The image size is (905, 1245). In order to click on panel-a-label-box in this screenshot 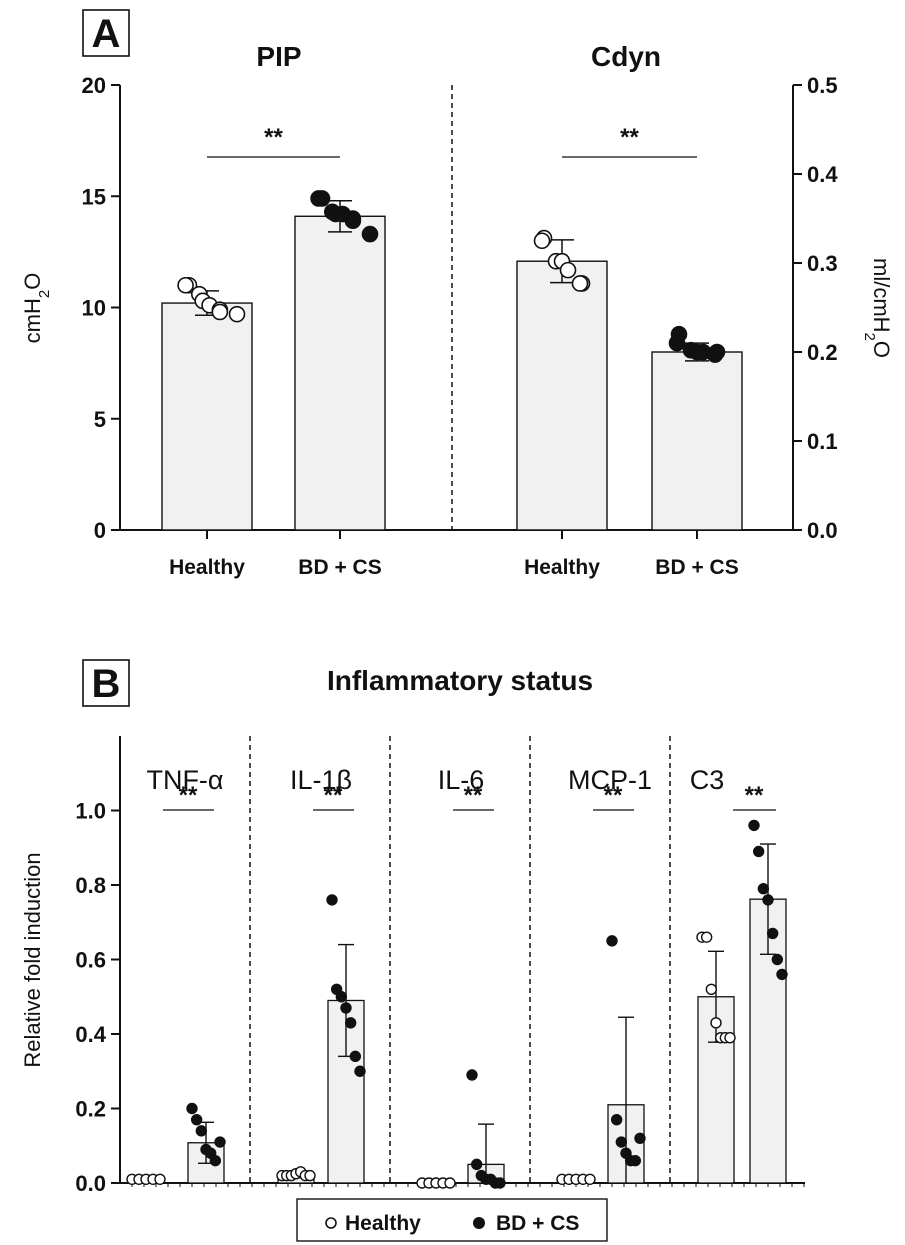, I will do `click(106, 33)`.